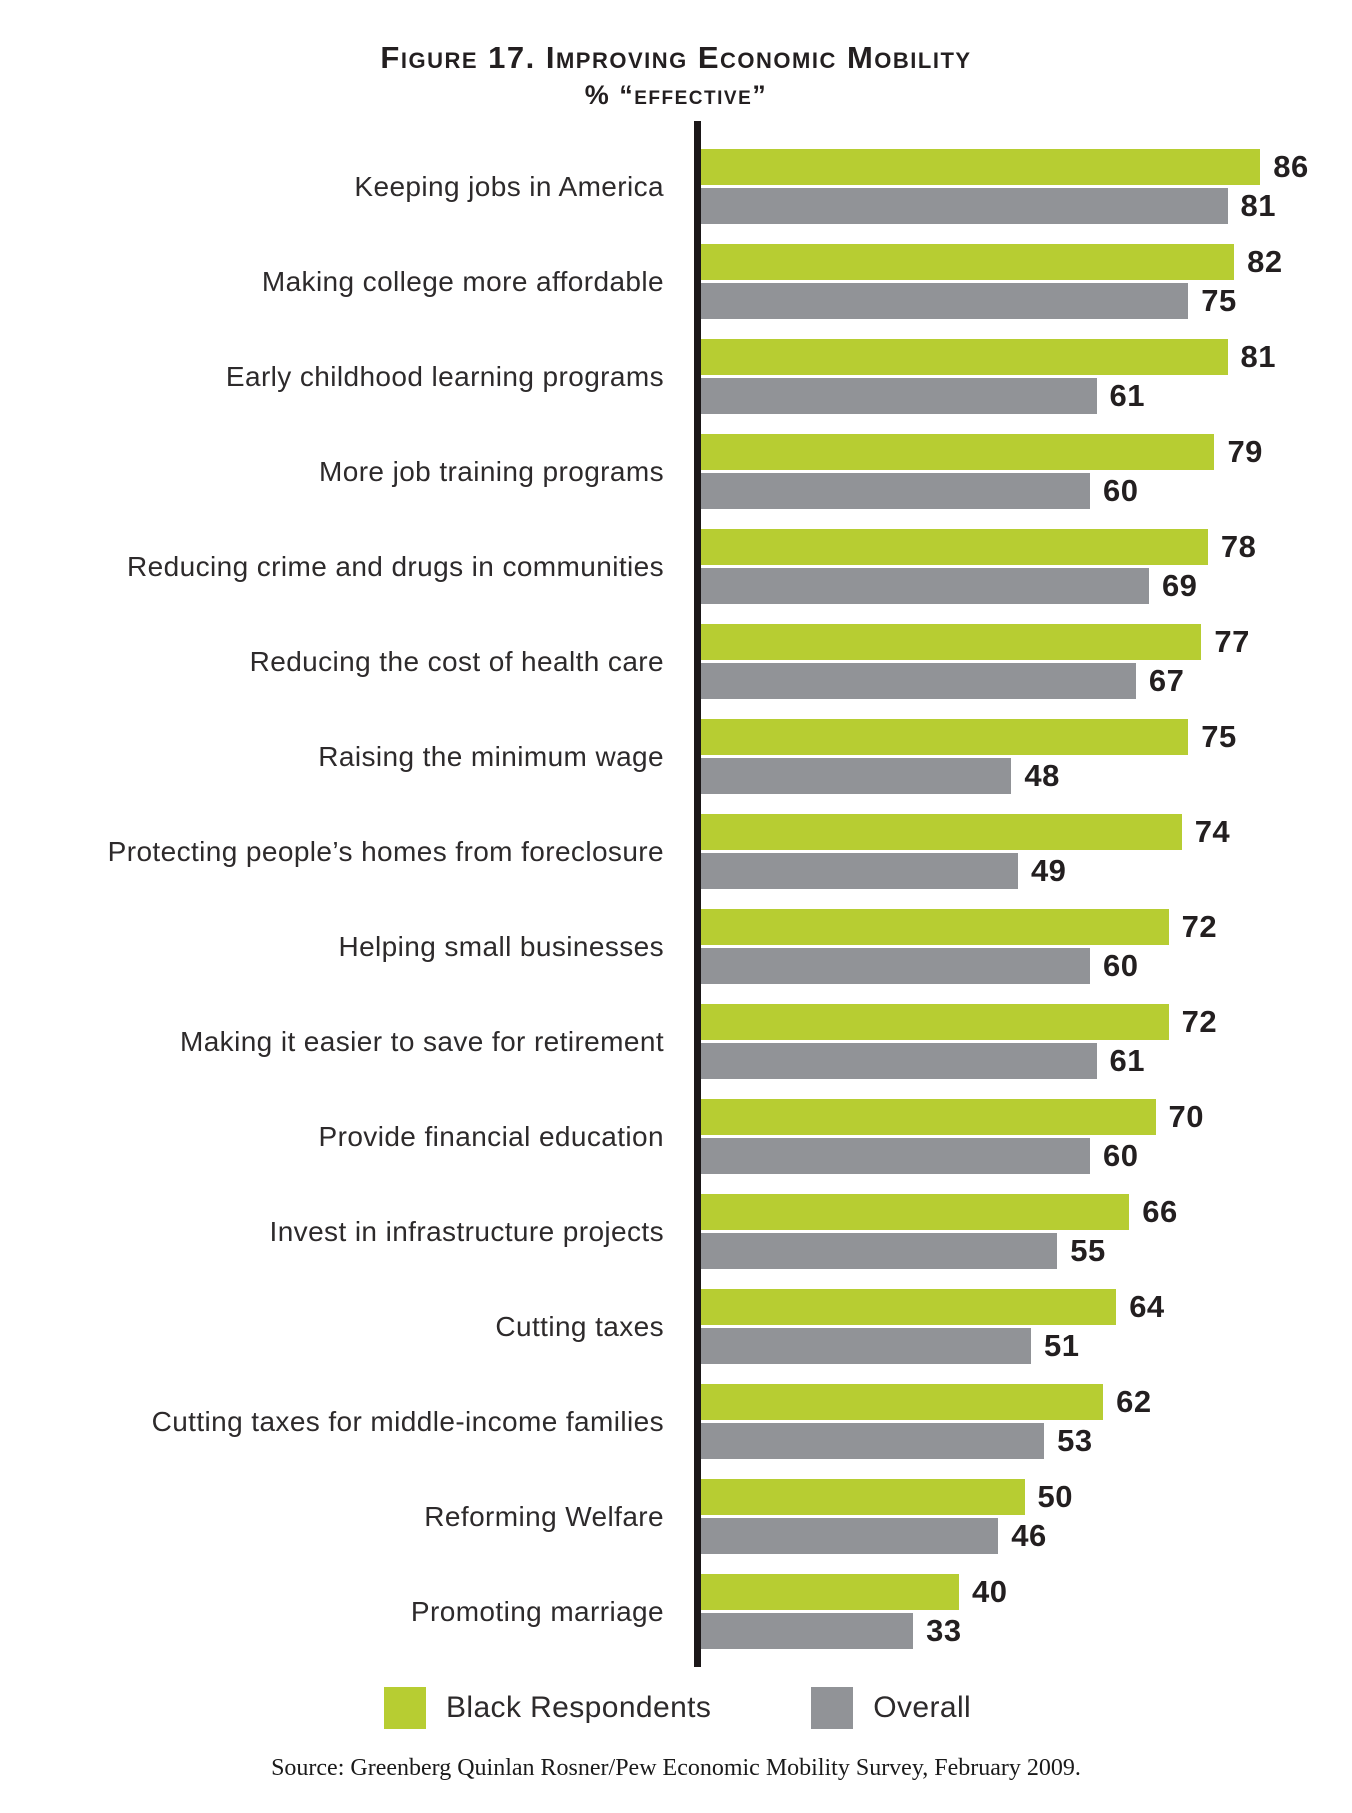  What do you see at coordinates (1024, 1136) in the screenshot?
I see `category-bars: 70 60` at bounding box center [1024, 1136].